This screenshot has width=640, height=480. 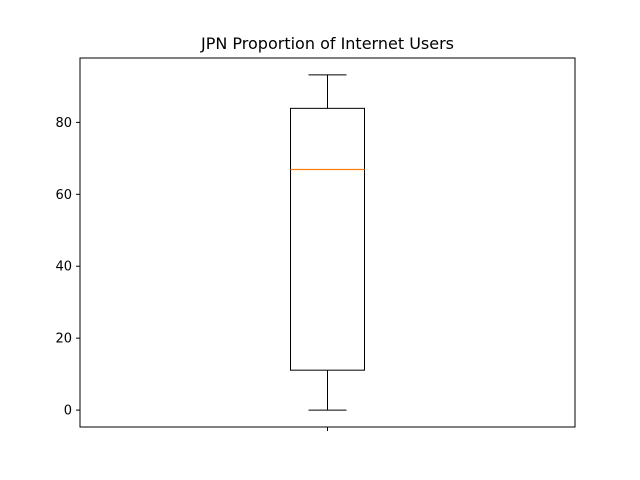 I want to click on y-tick-label: 40, so click(x=63, y=267).